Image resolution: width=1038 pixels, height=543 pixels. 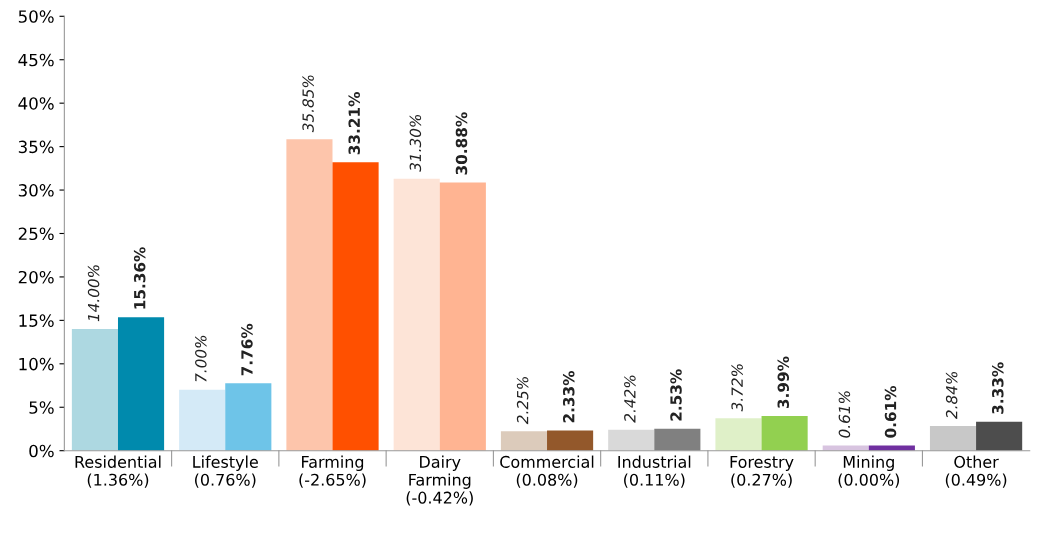 What do you see at coordinates (439, 480) in the screenshot?
I see `x-tick-label: Dairy Farming (-0.42%)` at bounding box center [439, 480].